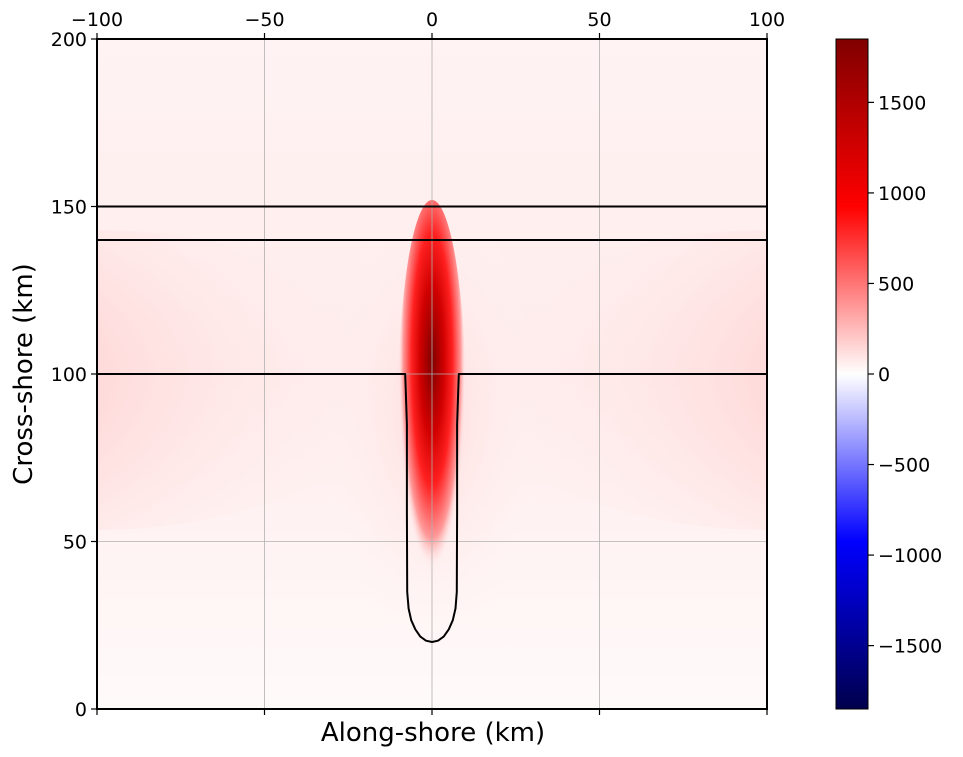  I want to click on y-tick-label: 0, so click(81, 710).